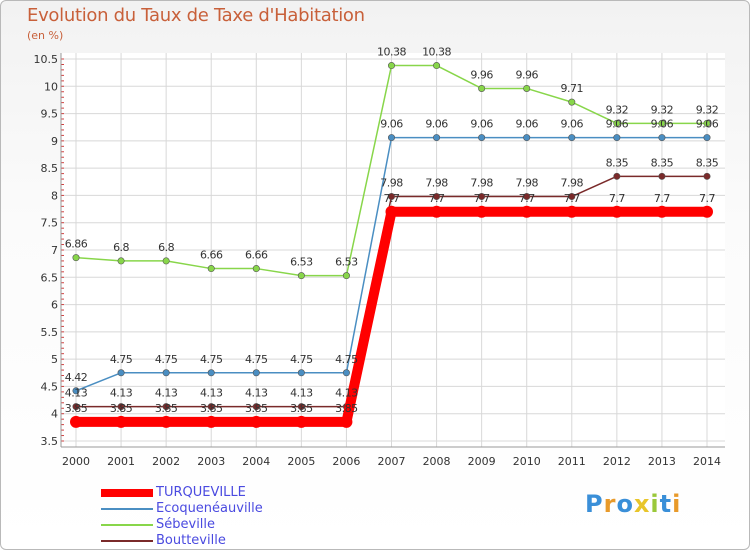 The height and width of the screenshot is (550, 750). What do you see at coordinates (54, 141) in the screenshot?
I see `y-tick-label: 9` at bounding box center [54, 141].